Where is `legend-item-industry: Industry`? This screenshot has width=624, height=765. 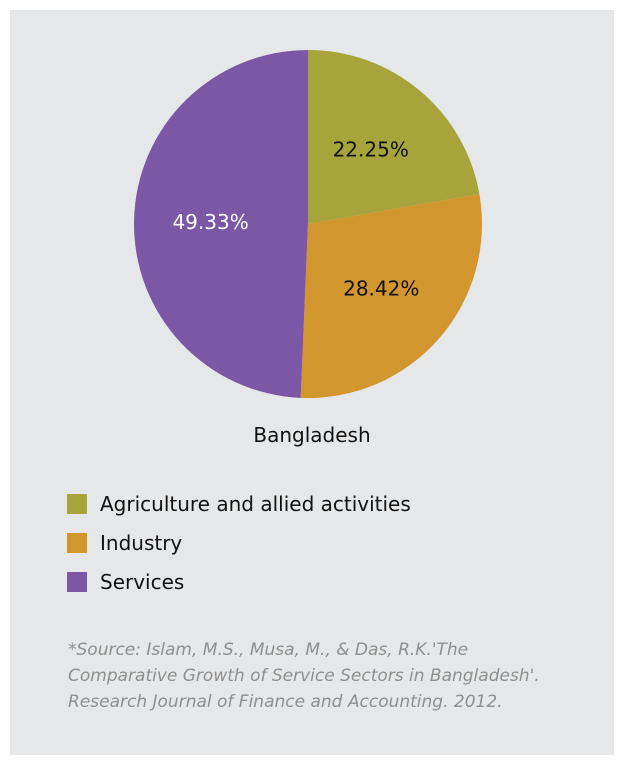 legend-item-industry: Industry is located at coordinates (327, 542).